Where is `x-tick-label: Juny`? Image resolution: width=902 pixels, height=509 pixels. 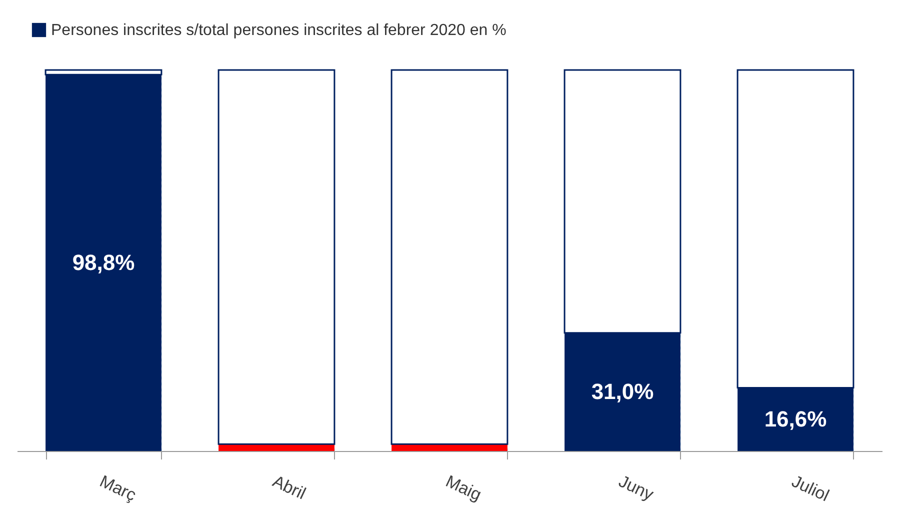 x-tick-label: Juny is located at coordinates (636, 488).